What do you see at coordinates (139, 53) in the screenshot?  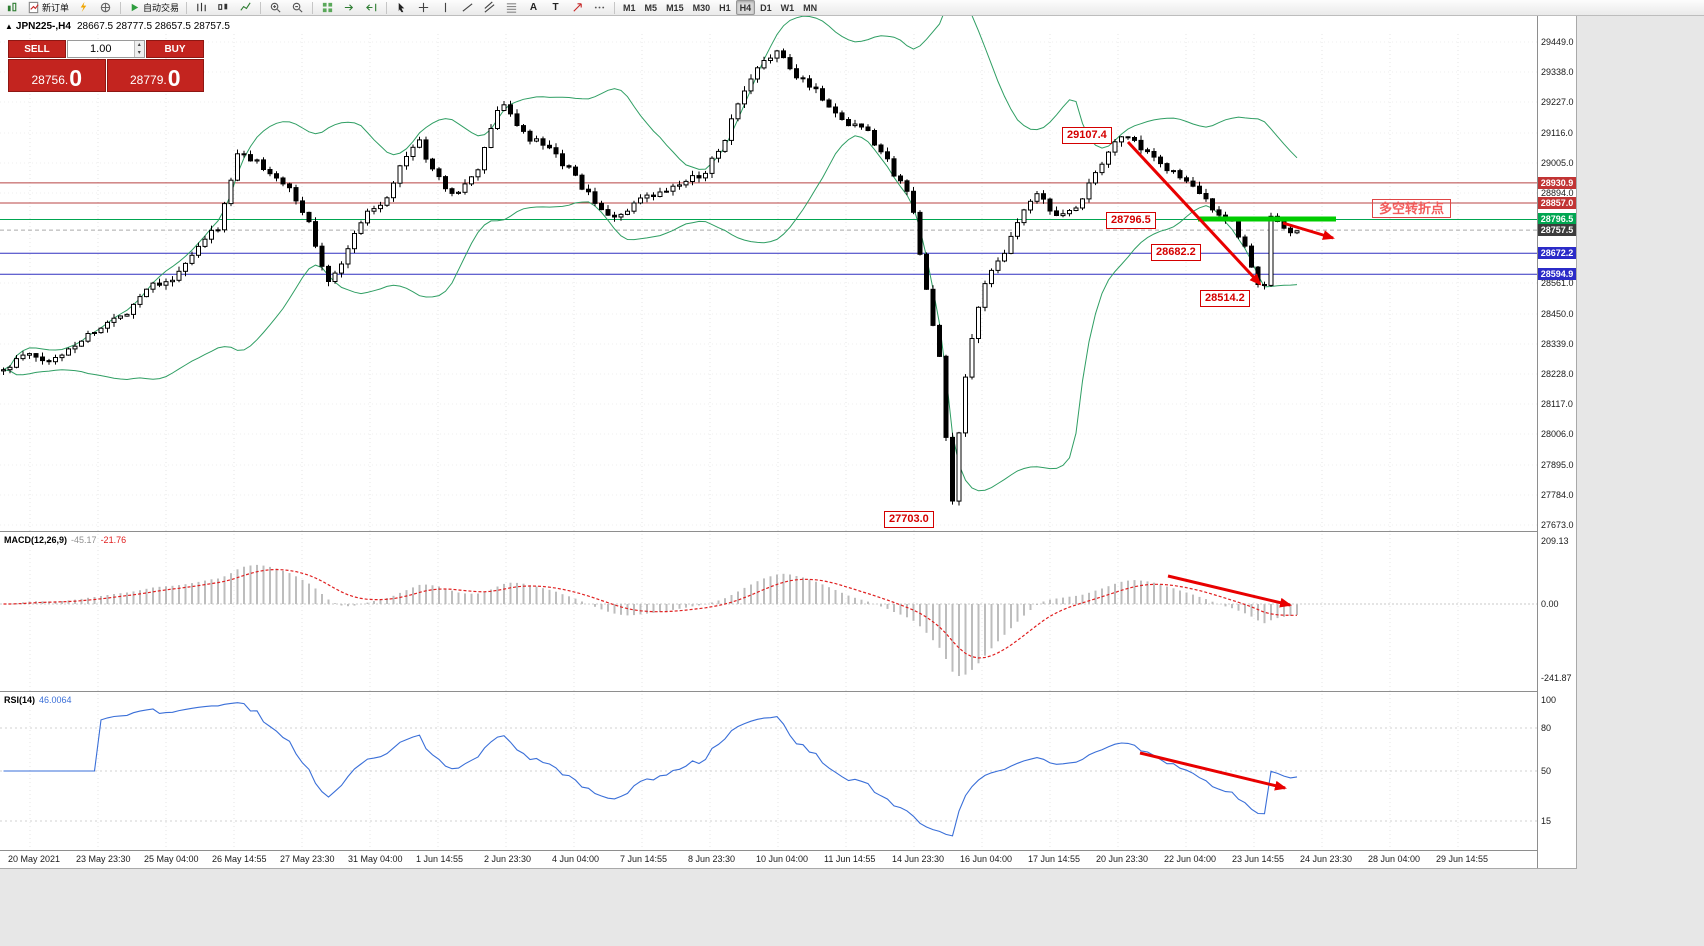 I see `lot-decrease-button: ▾` at bounding box center [139, 53].